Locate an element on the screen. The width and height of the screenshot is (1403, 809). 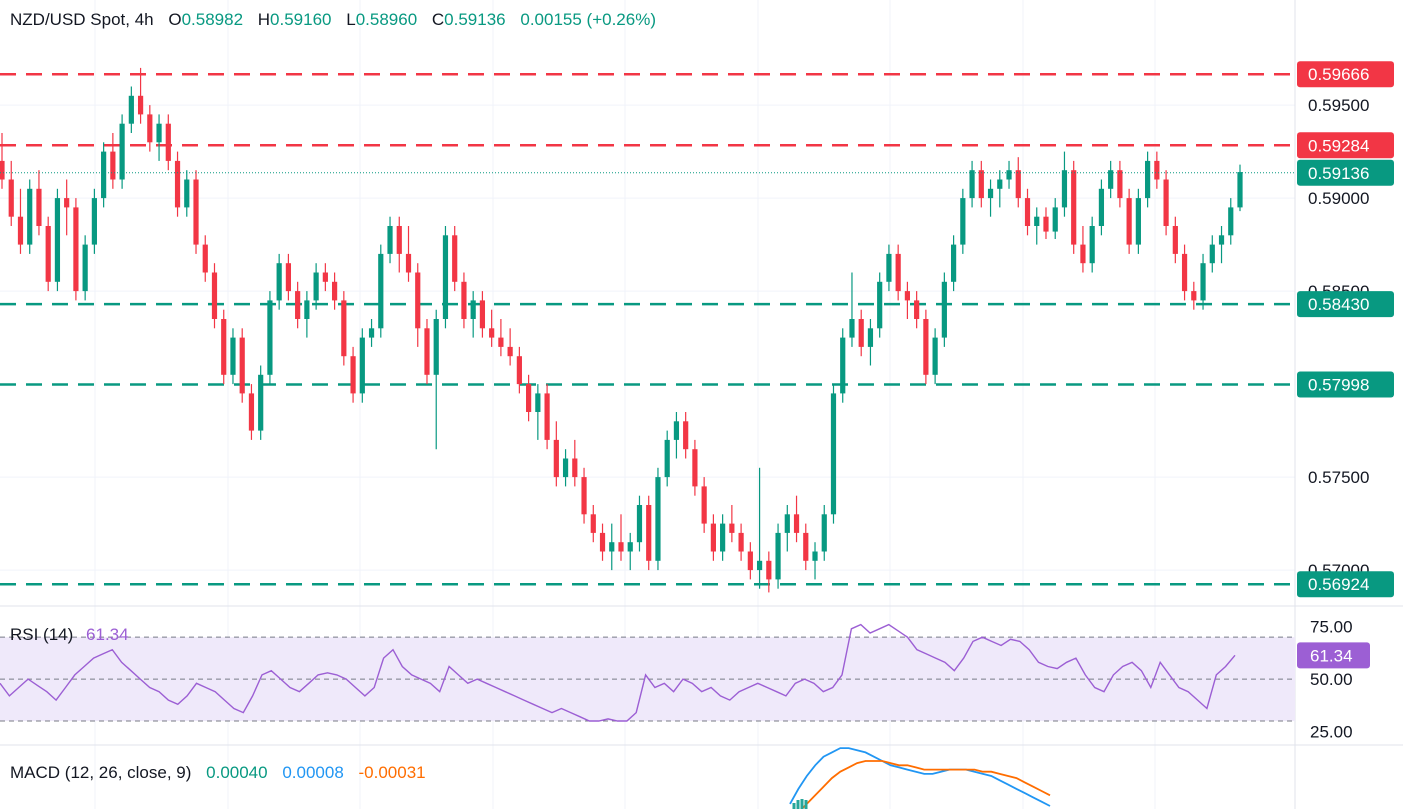
macd-signal-value: -0.00031 is located at coordinates (392, 772).